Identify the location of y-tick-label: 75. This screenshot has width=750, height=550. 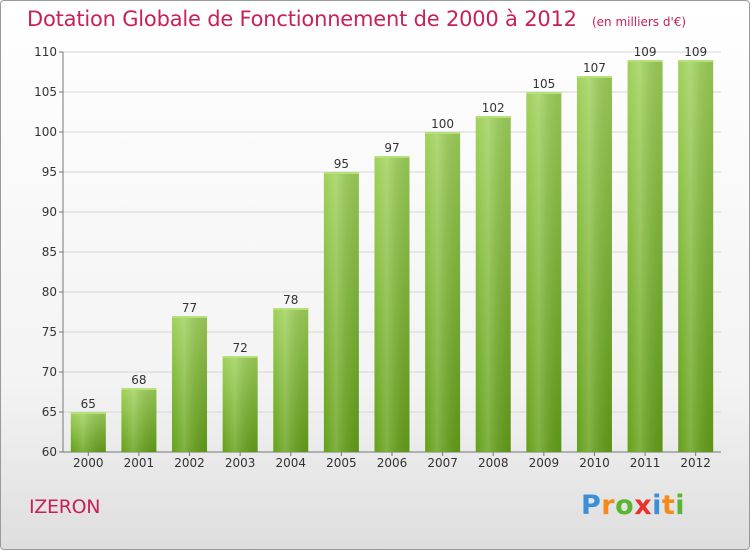
(49, 332).